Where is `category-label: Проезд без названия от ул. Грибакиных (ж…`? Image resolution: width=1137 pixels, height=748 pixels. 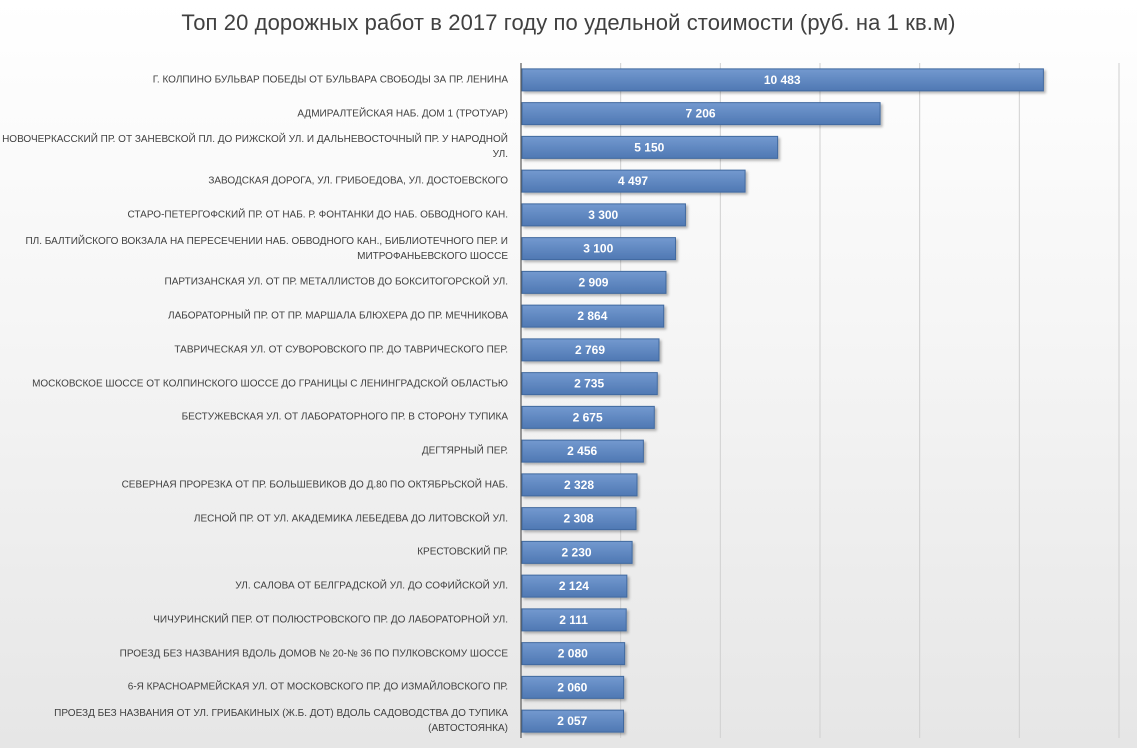 category-label: Проезд без названия от ул. Грибакиных (ж… is located at coordinates (281, 721).